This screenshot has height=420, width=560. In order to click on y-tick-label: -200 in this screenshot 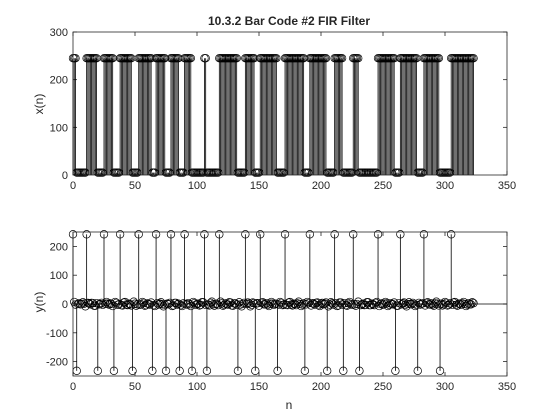, I will do `click(57, 363)`.